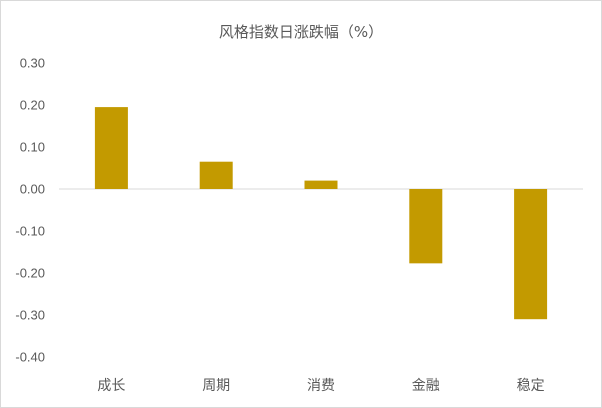  I want to click on y-tick-label: -0.20, so click(30, 273).